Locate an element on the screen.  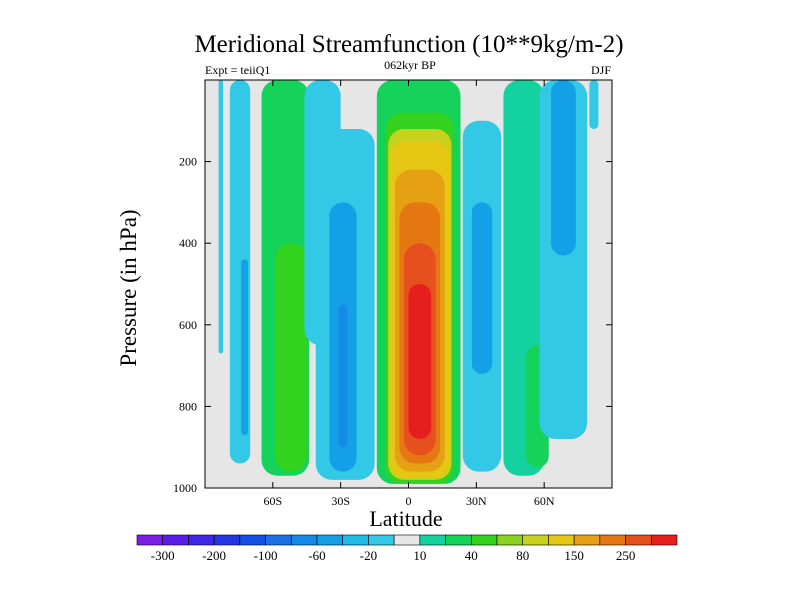
y-tick-label: 200 is located at coordinates (188, 162).